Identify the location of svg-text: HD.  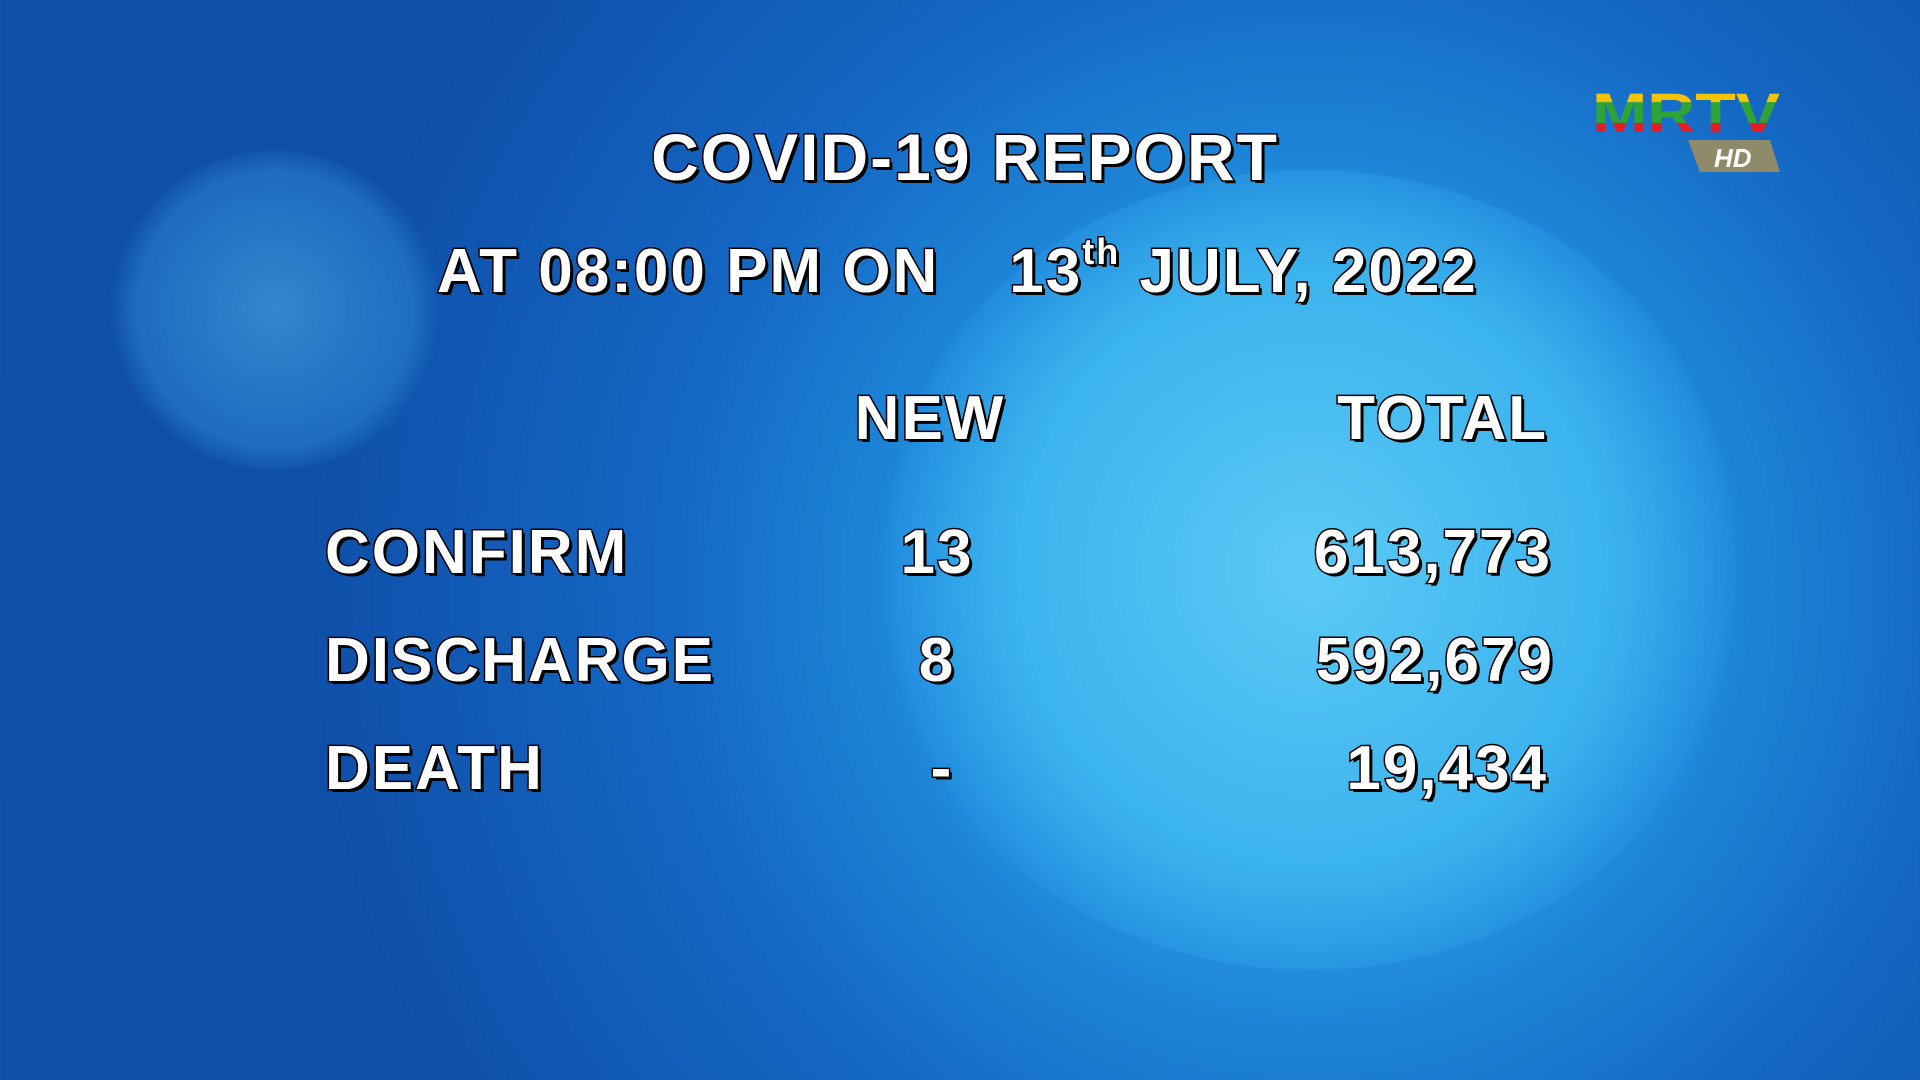
(1733, 158).